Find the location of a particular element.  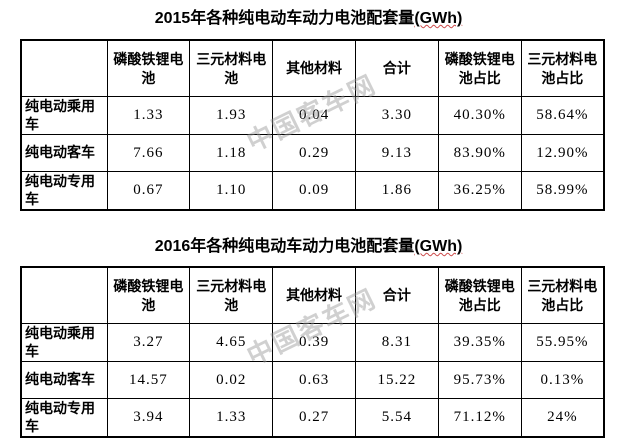

table-cell: 36.25% is located at coordinates (479, 191).